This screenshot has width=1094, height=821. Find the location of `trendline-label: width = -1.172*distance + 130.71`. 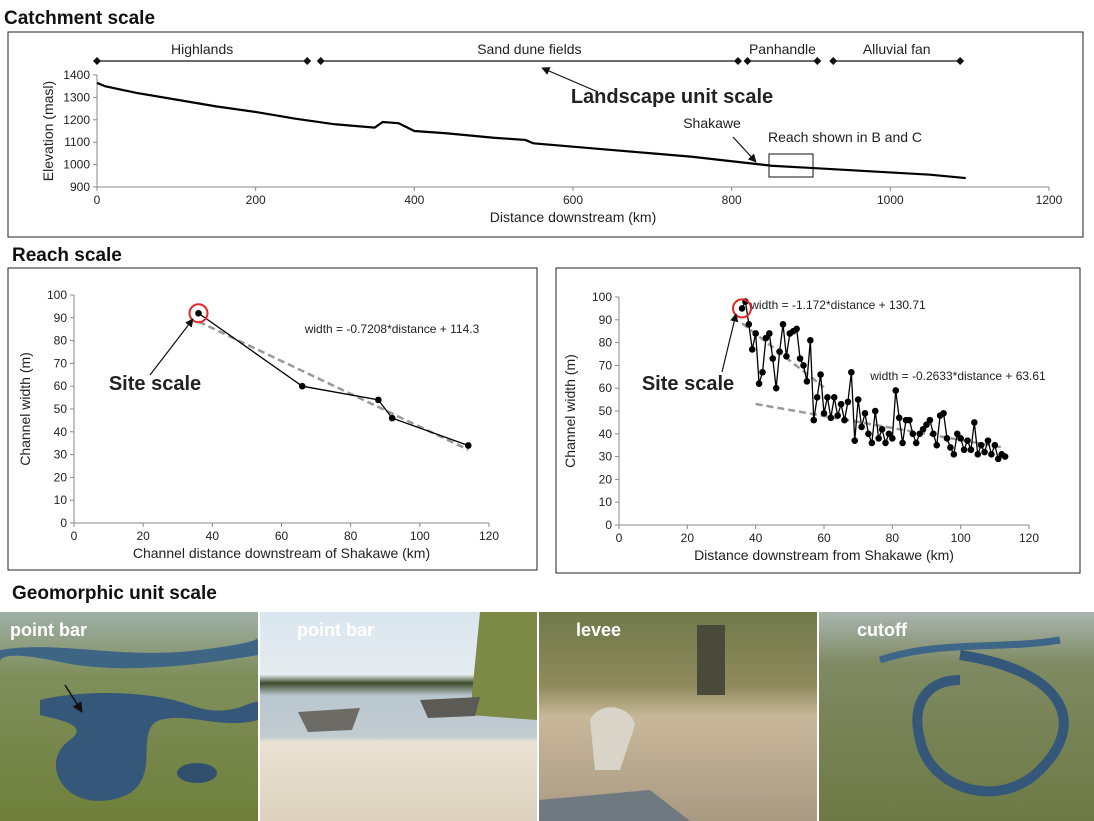

trendline-label: width = -1.172*distance + 130.71 is located at coordinates (837, 305).